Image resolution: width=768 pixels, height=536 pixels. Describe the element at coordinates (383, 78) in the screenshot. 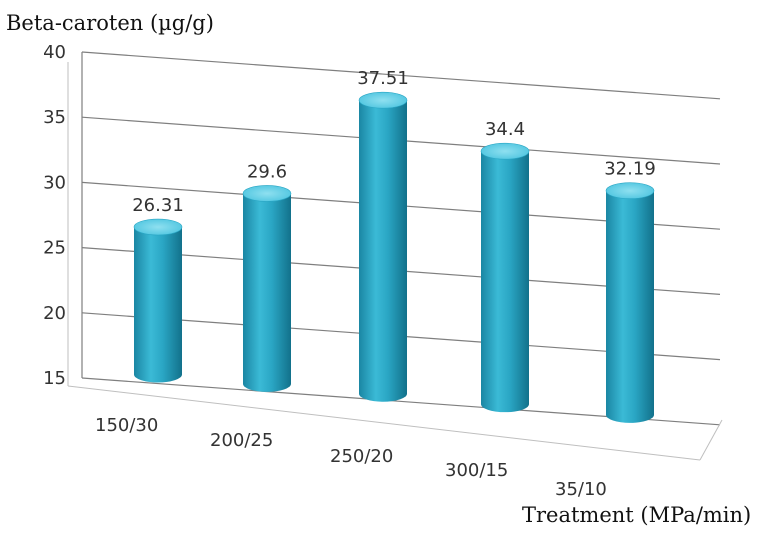

I see `data-label: 37.51` at that location.